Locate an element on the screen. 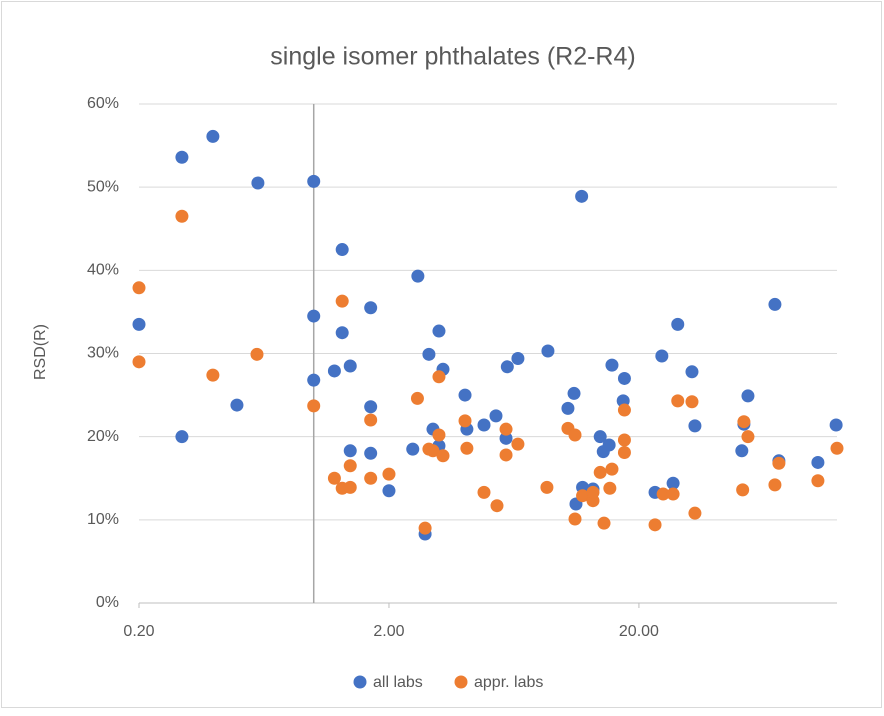 Image resolution: width=884 pixels, height=716 pixels. legend-label: appr. labs is located at coordinates (508, 682).